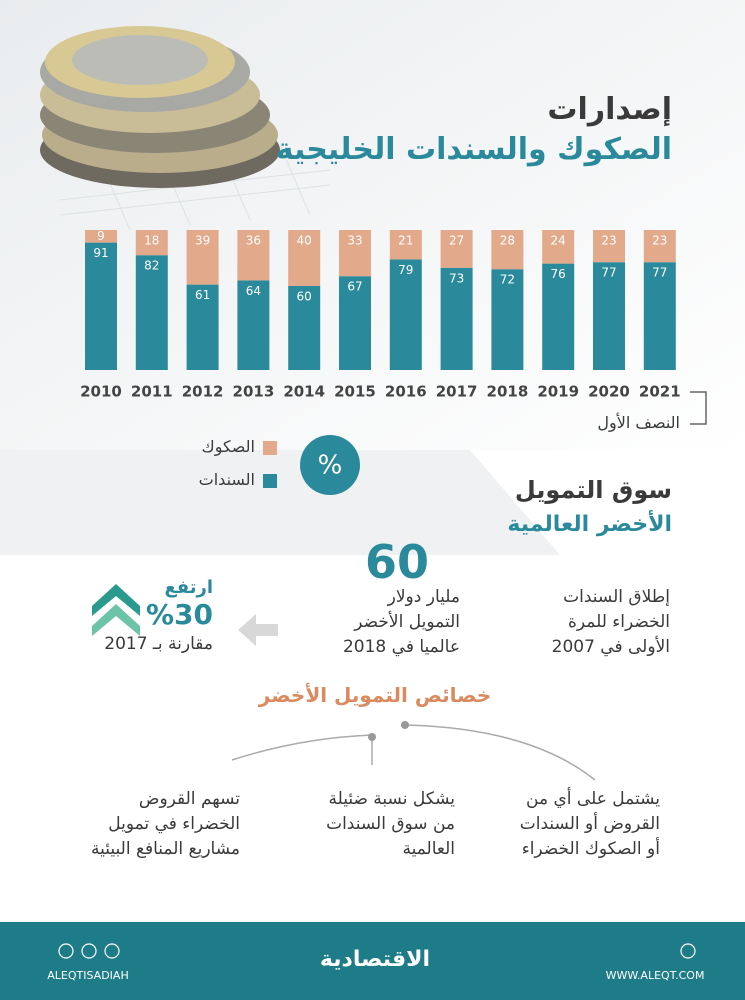 The image size is (745, 1000). I want to click on growth-text: مقارنة بـ 2017, so click(158, 644).